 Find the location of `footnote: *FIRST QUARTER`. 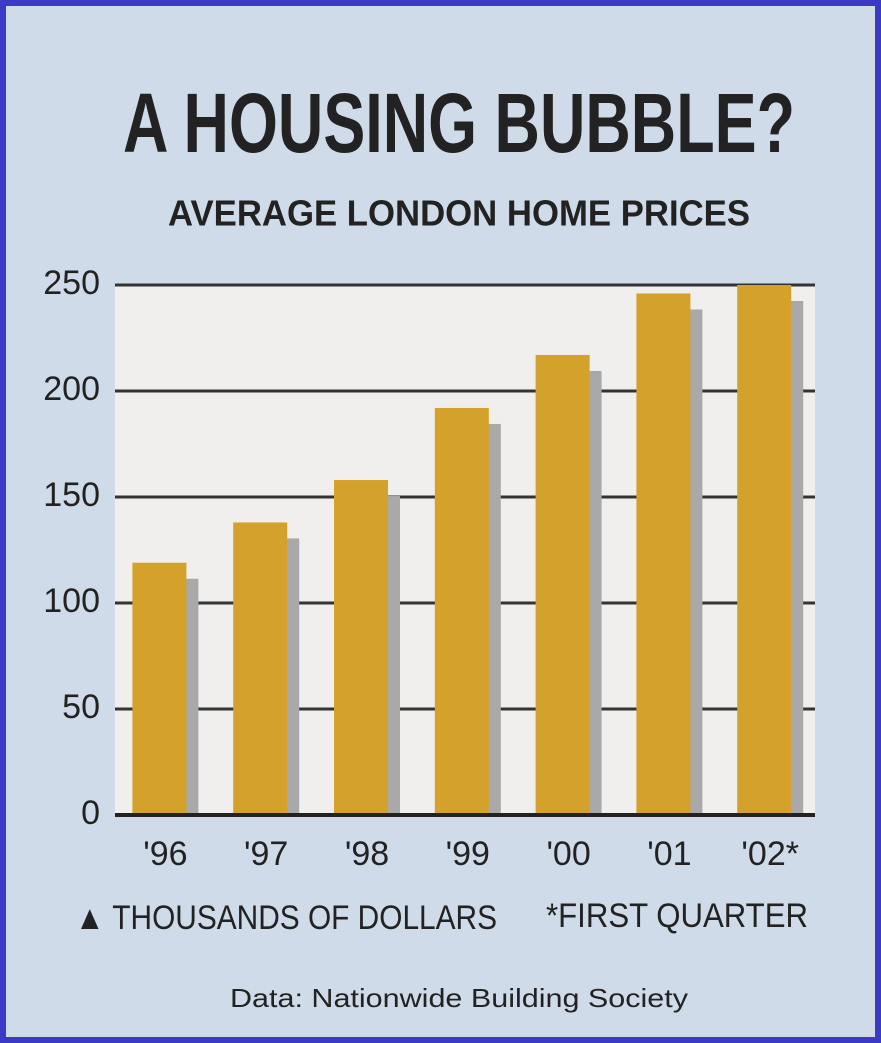

footnote: *FIRST QUARTER is located at coordinates (677, 916).